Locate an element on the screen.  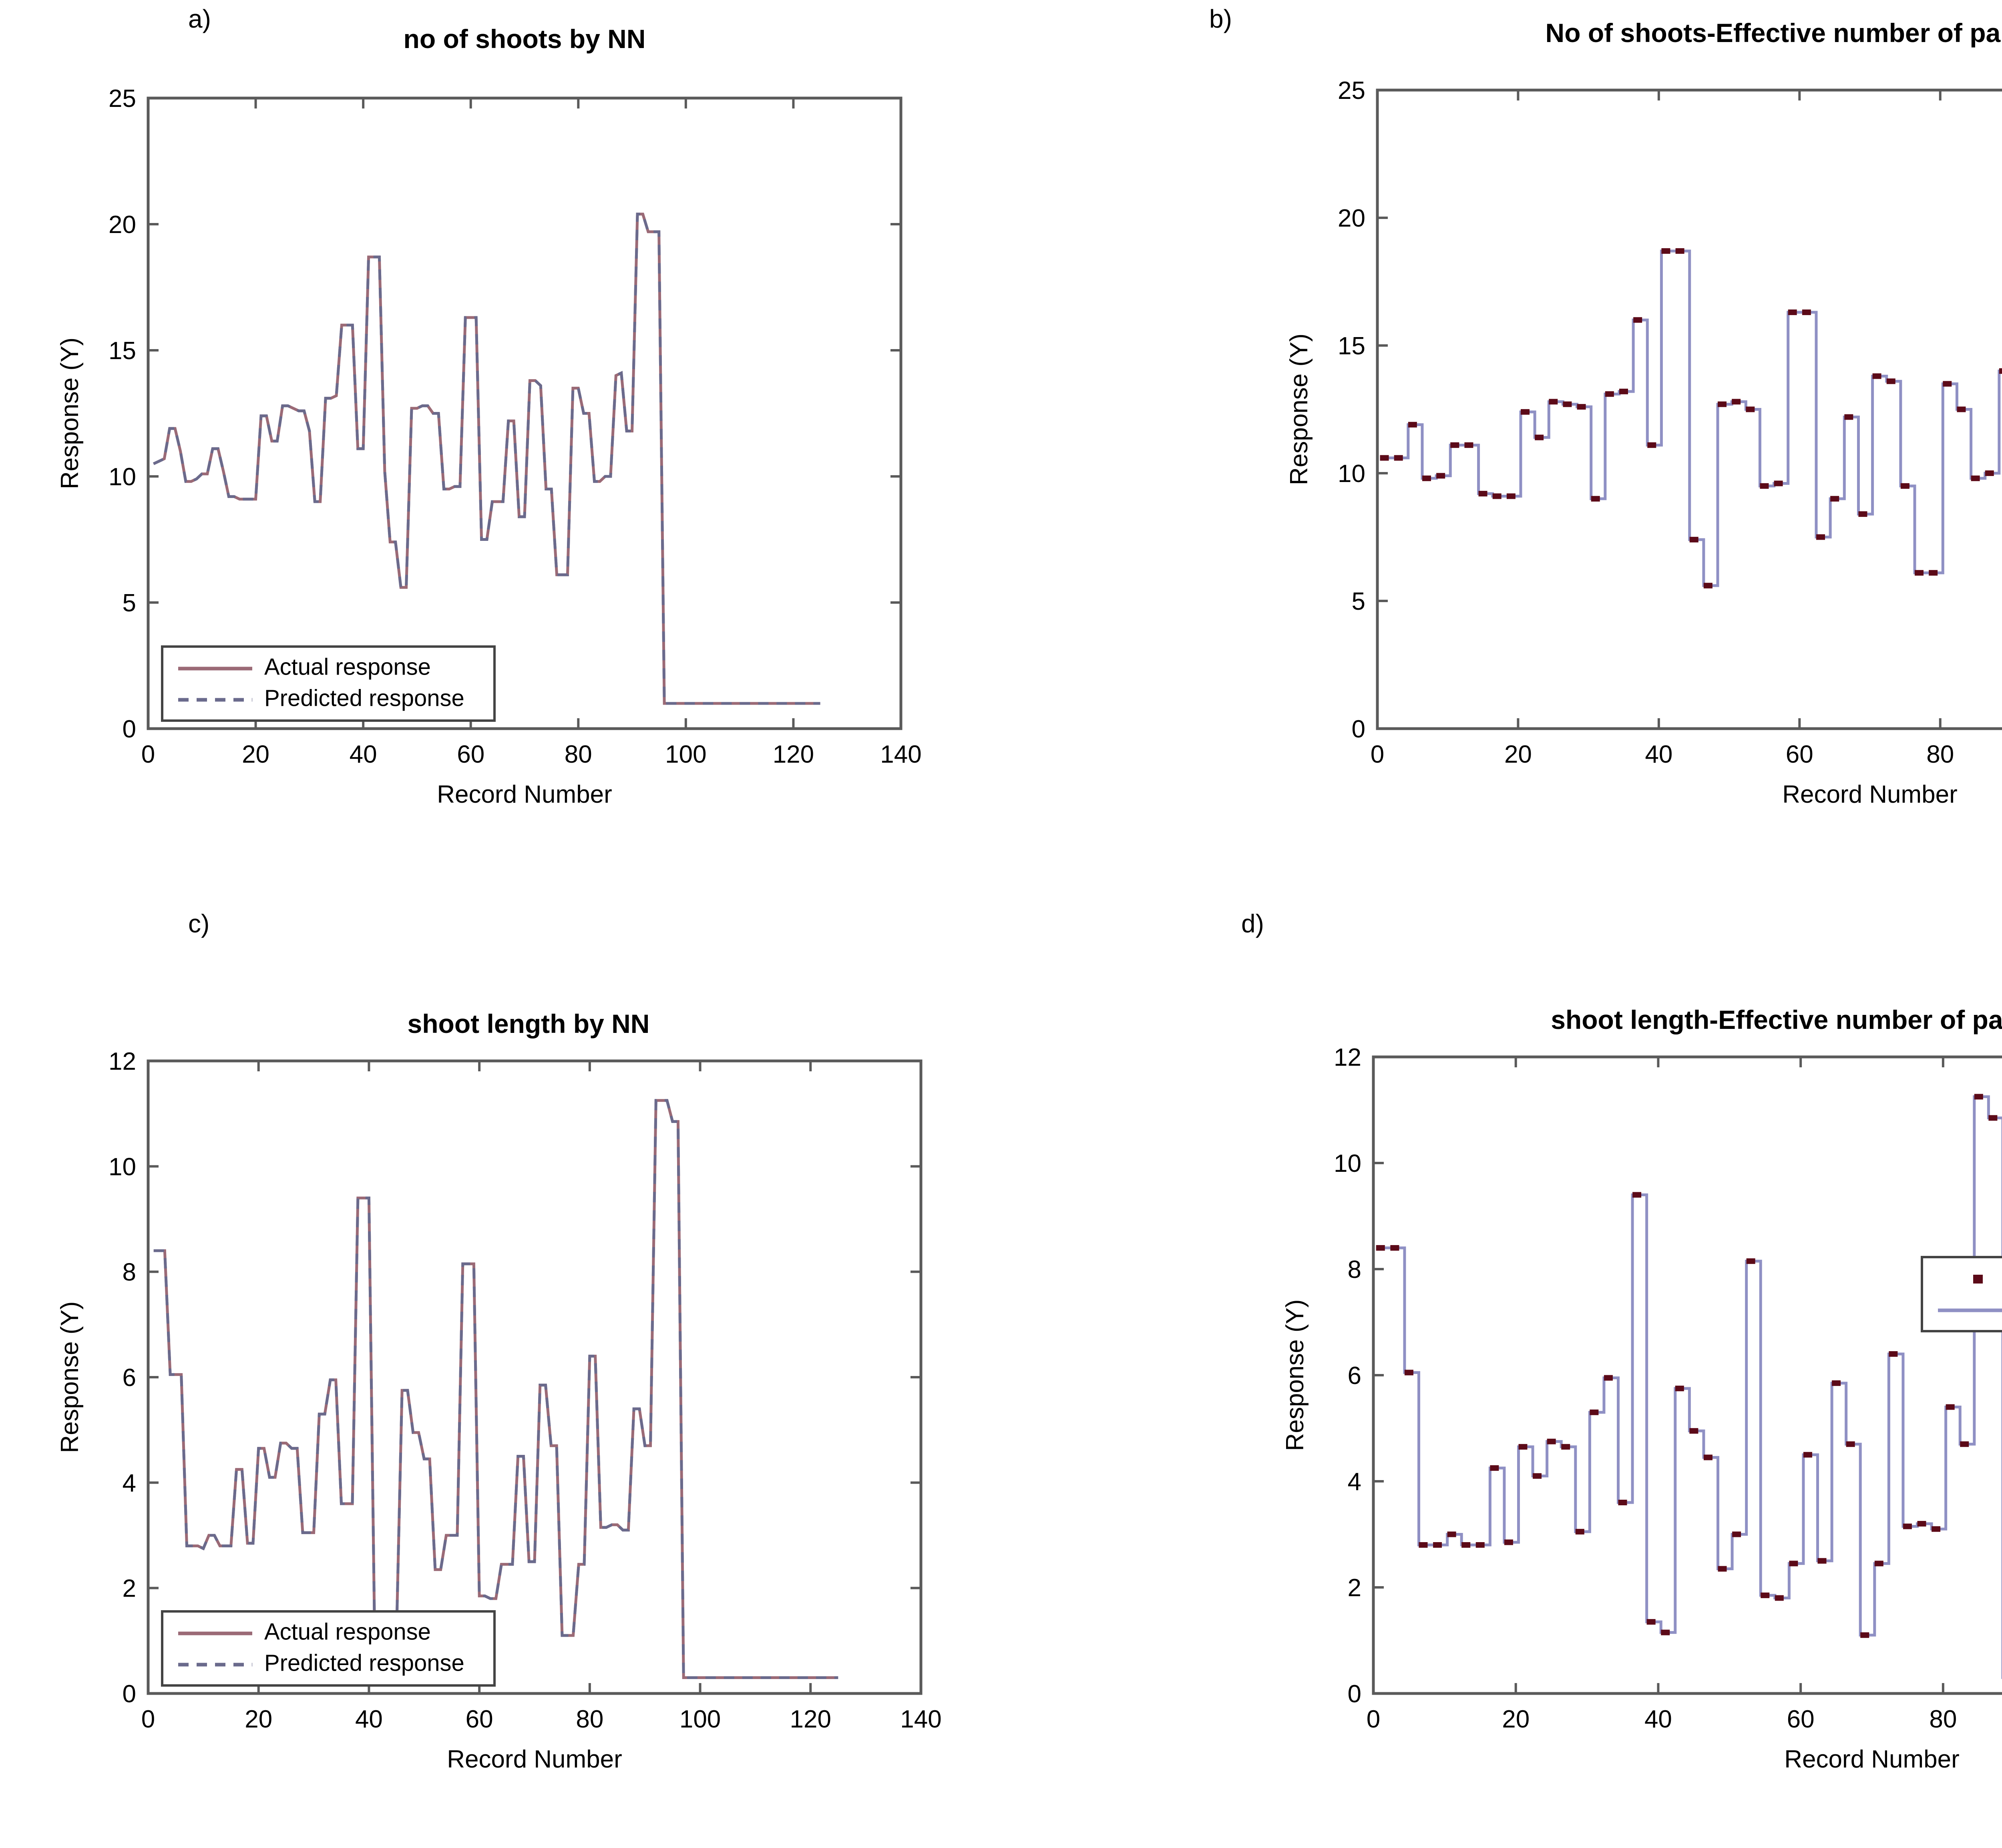
chart-title: shoot length by NN is located at coordinates (529, 1023).